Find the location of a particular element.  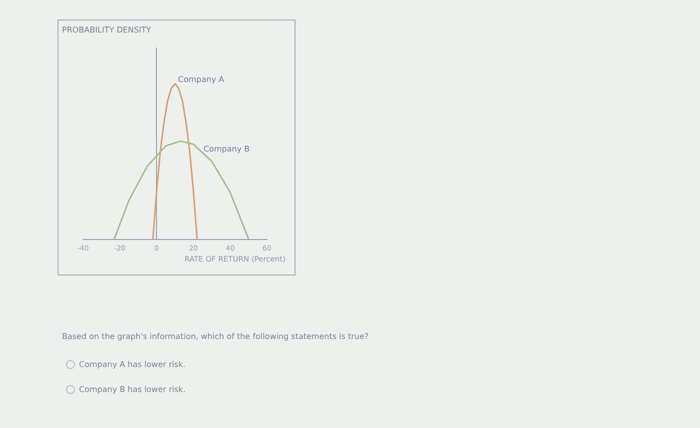

series-label: Company B is located at coordinates (227, 149).